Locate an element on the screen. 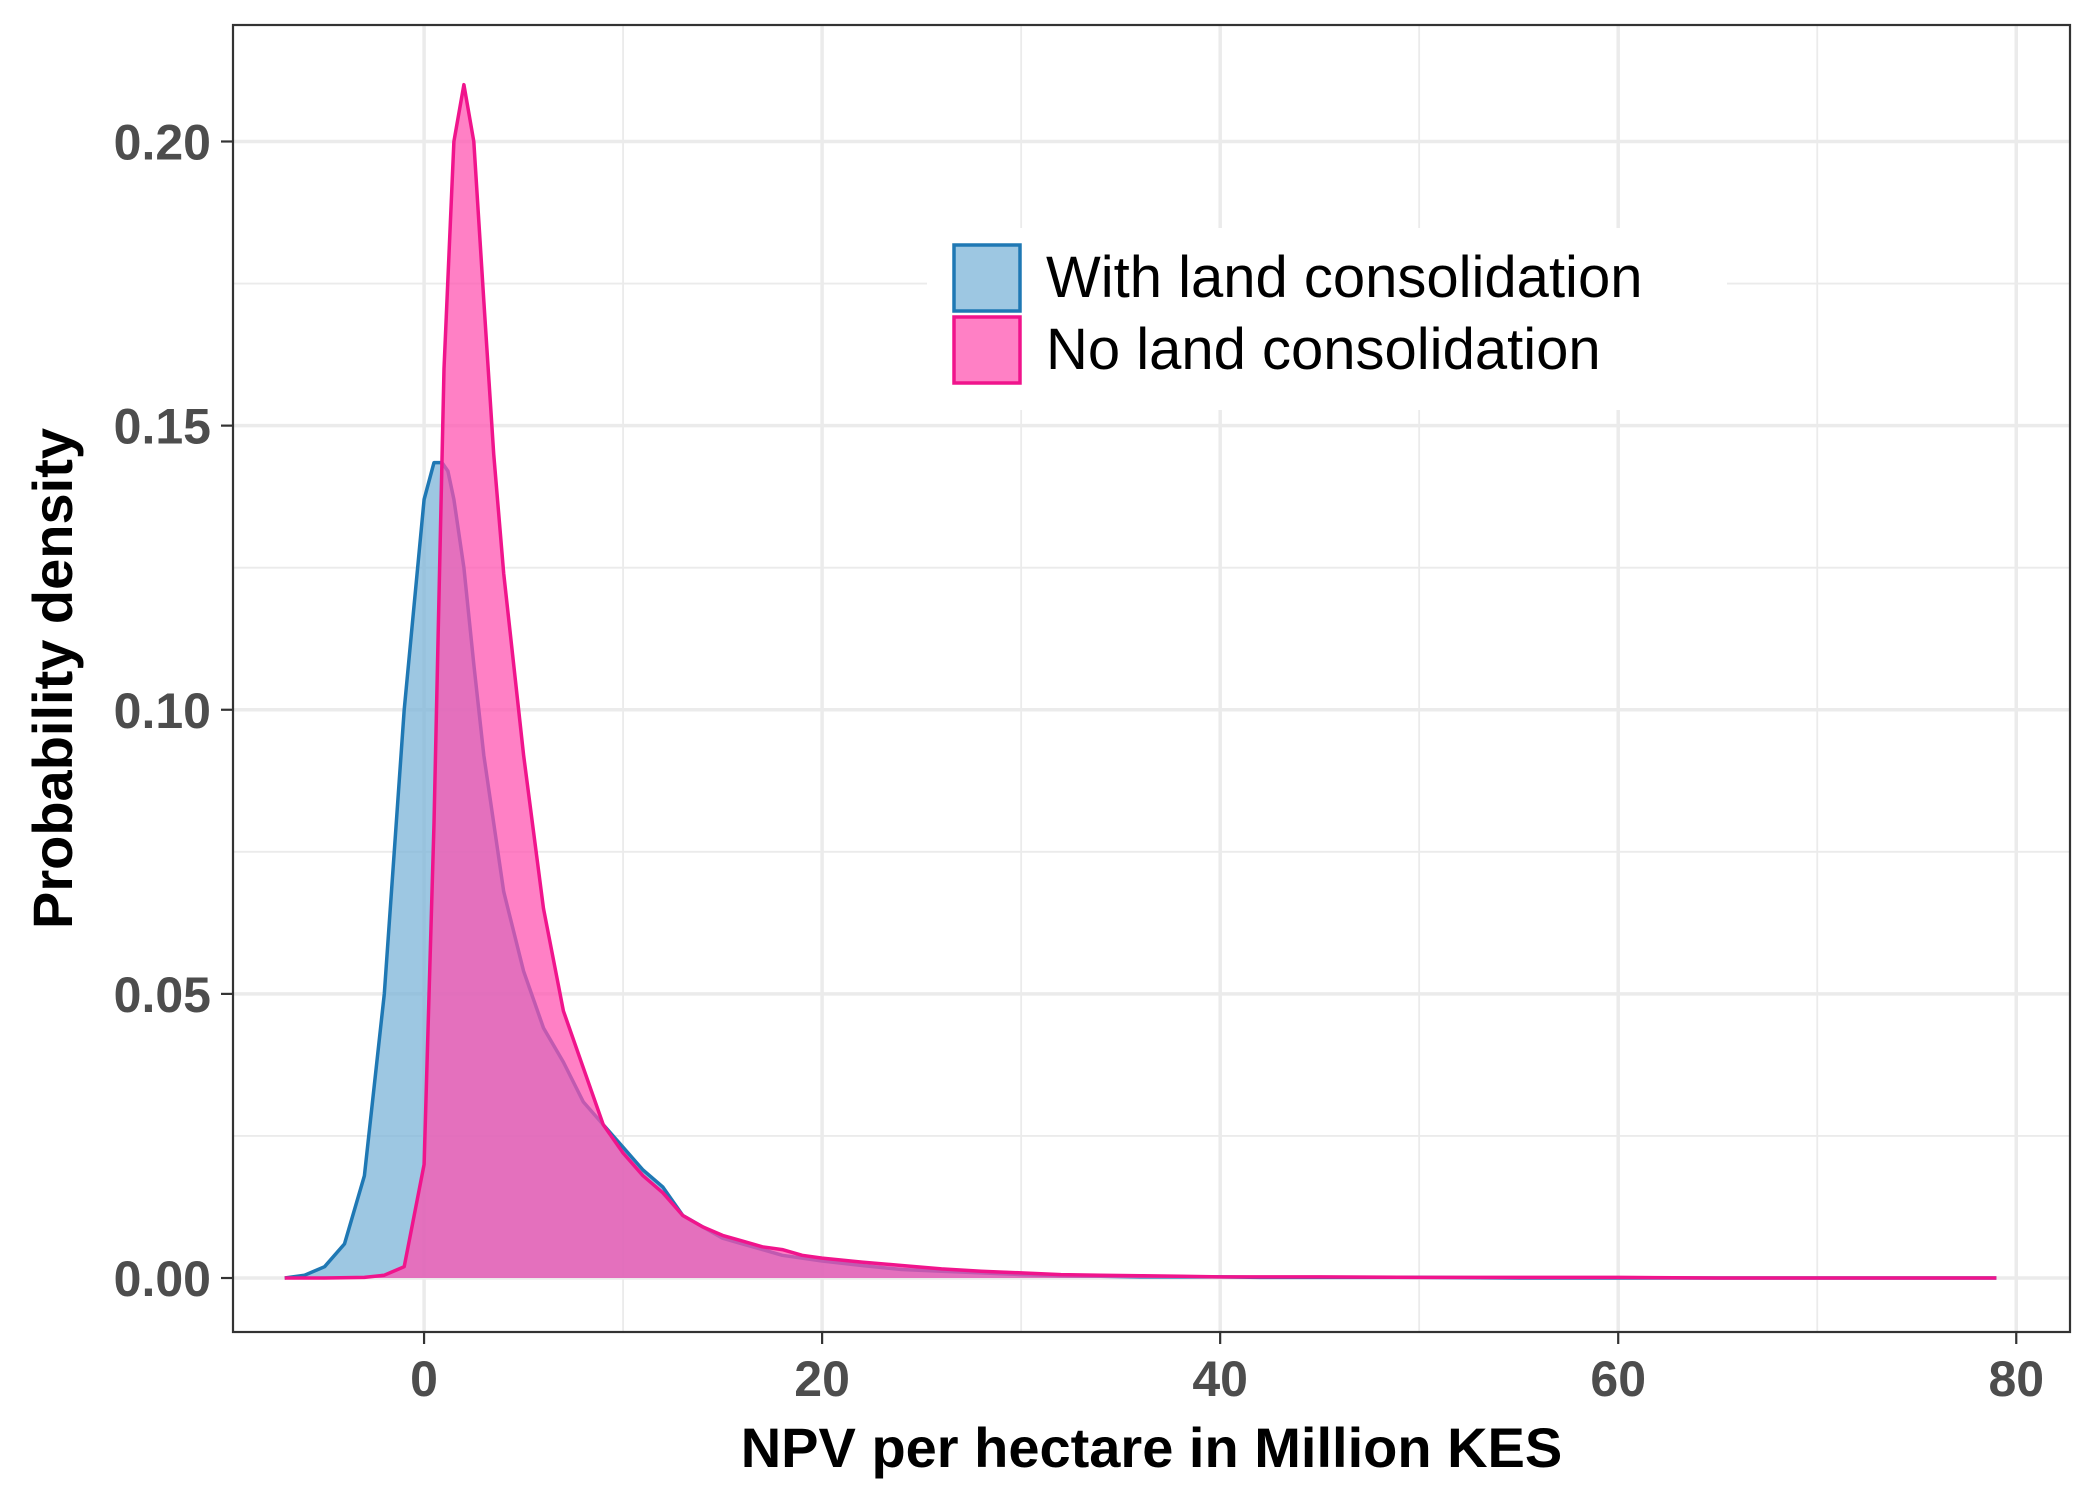 The width and height of the screenshot is (2100, 1500). y-axis: 0.00 0.05 0.10 0.15 0.20 is located at coordinates (173, 710).